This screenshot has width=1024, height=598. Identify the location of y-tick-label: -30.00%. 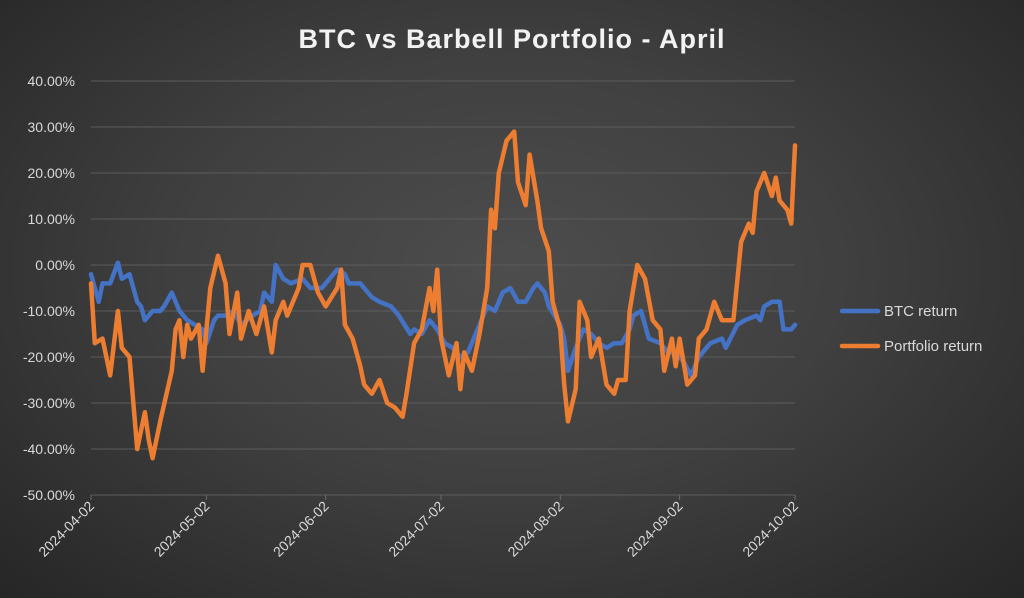
(49, 403).